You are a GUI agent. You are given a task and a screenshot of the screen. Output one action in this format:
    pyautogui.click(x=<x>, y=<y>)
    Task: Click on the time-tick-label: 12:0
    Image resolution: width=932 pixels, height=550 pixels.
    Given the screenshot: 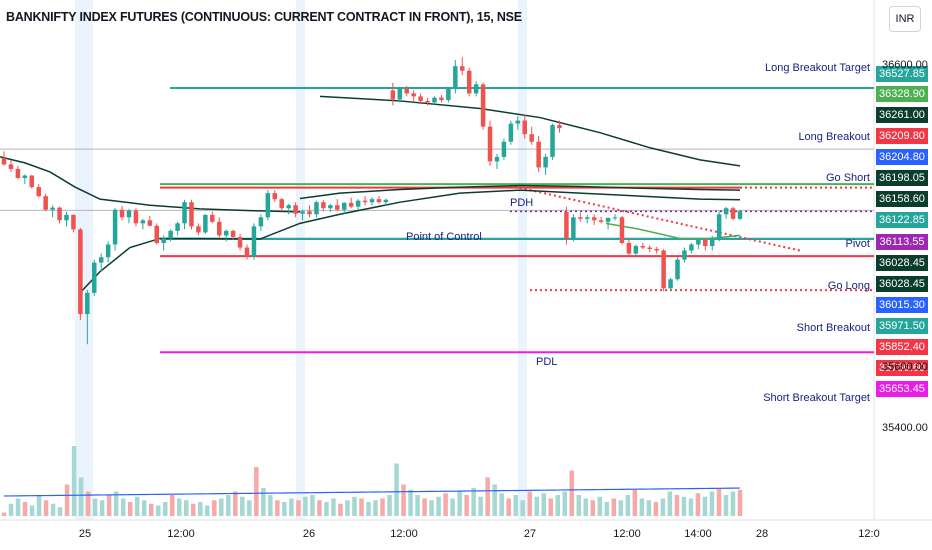 What is the action you would take?
    pyautogui.click(x=869, y=534)
    